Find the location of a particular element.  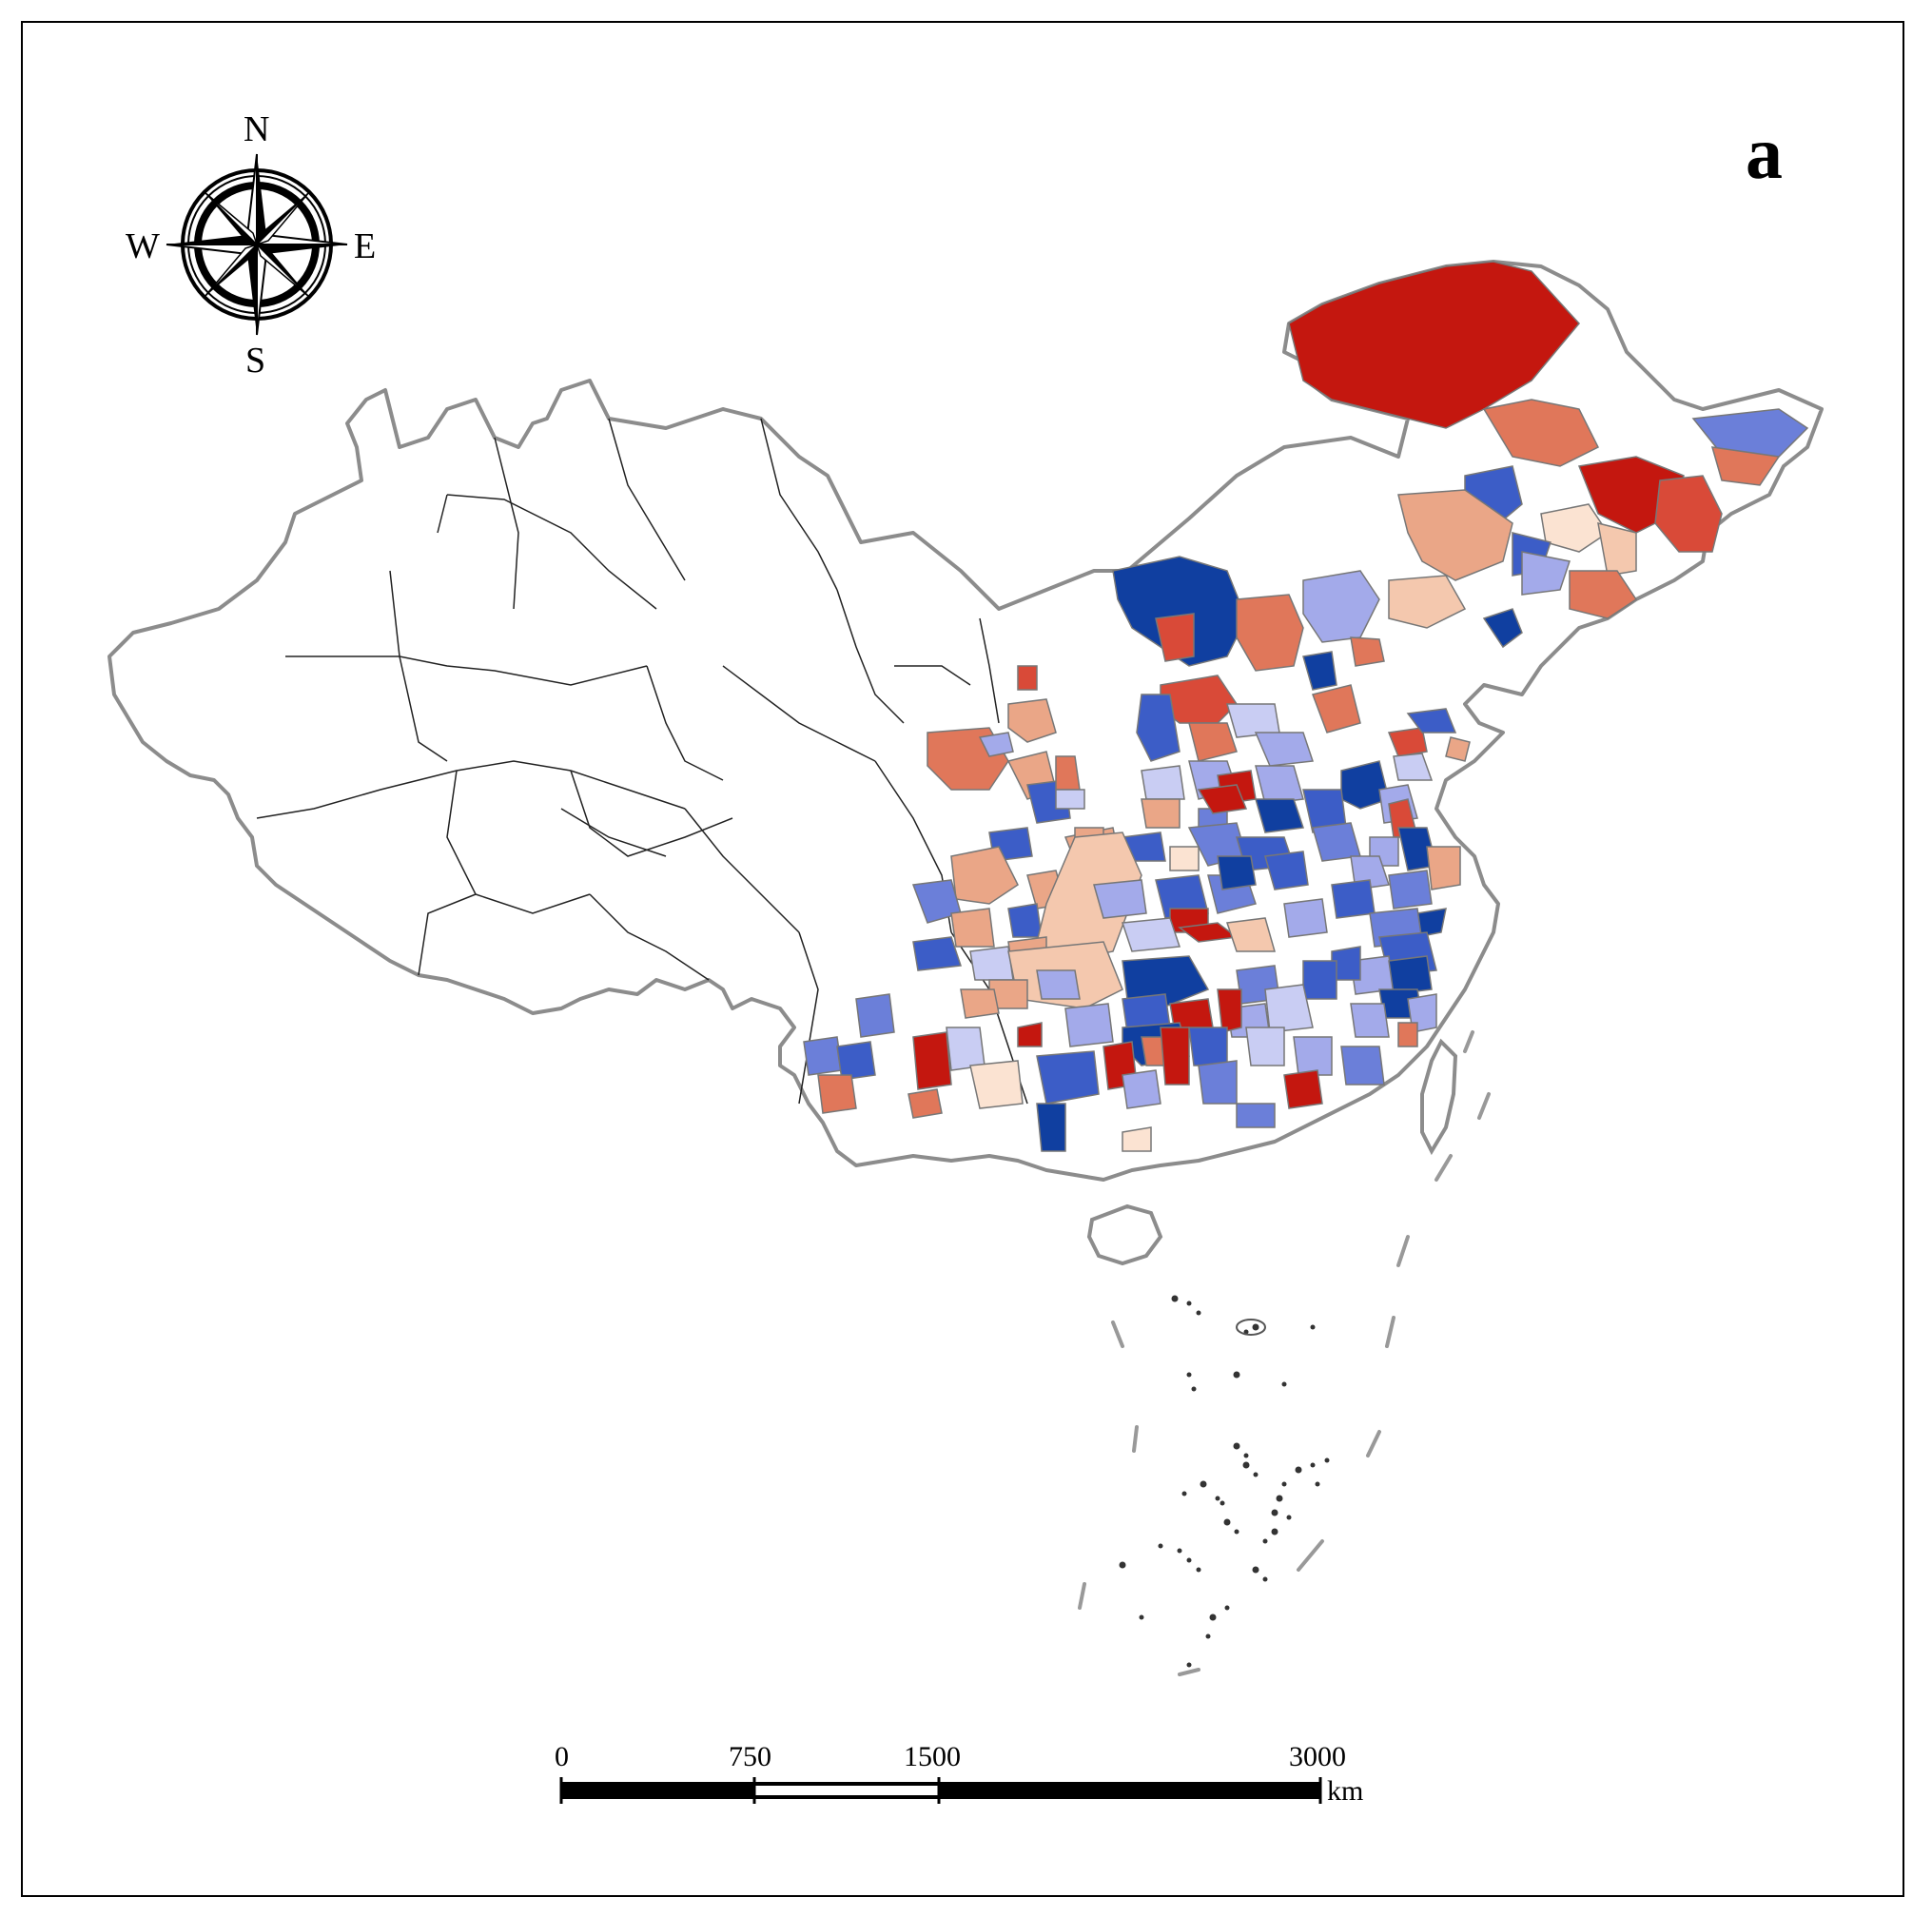

south-sea-islands is located at coordinates (1224, 1481).